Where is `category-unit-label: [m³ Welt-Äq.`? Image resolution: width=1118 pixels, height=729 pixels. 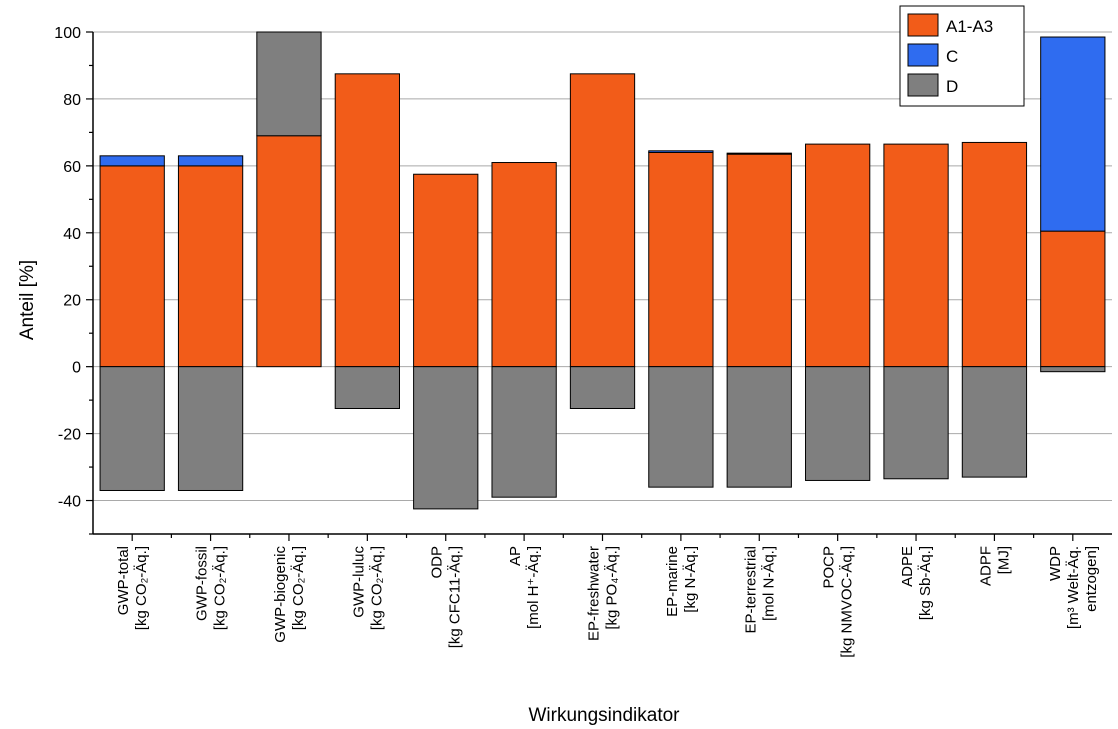
category-unit-label: [m³ Welt-Äq. is located at coordinates (1073, 587).